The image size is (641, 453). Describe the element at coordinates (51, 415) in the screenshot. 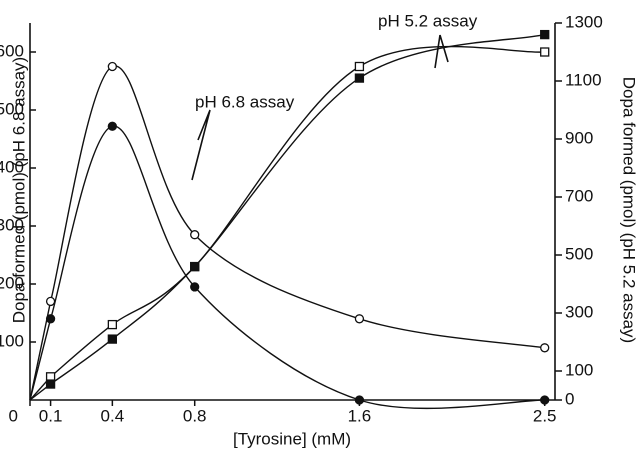

I see `x-tick-label: 0.1` at that location.